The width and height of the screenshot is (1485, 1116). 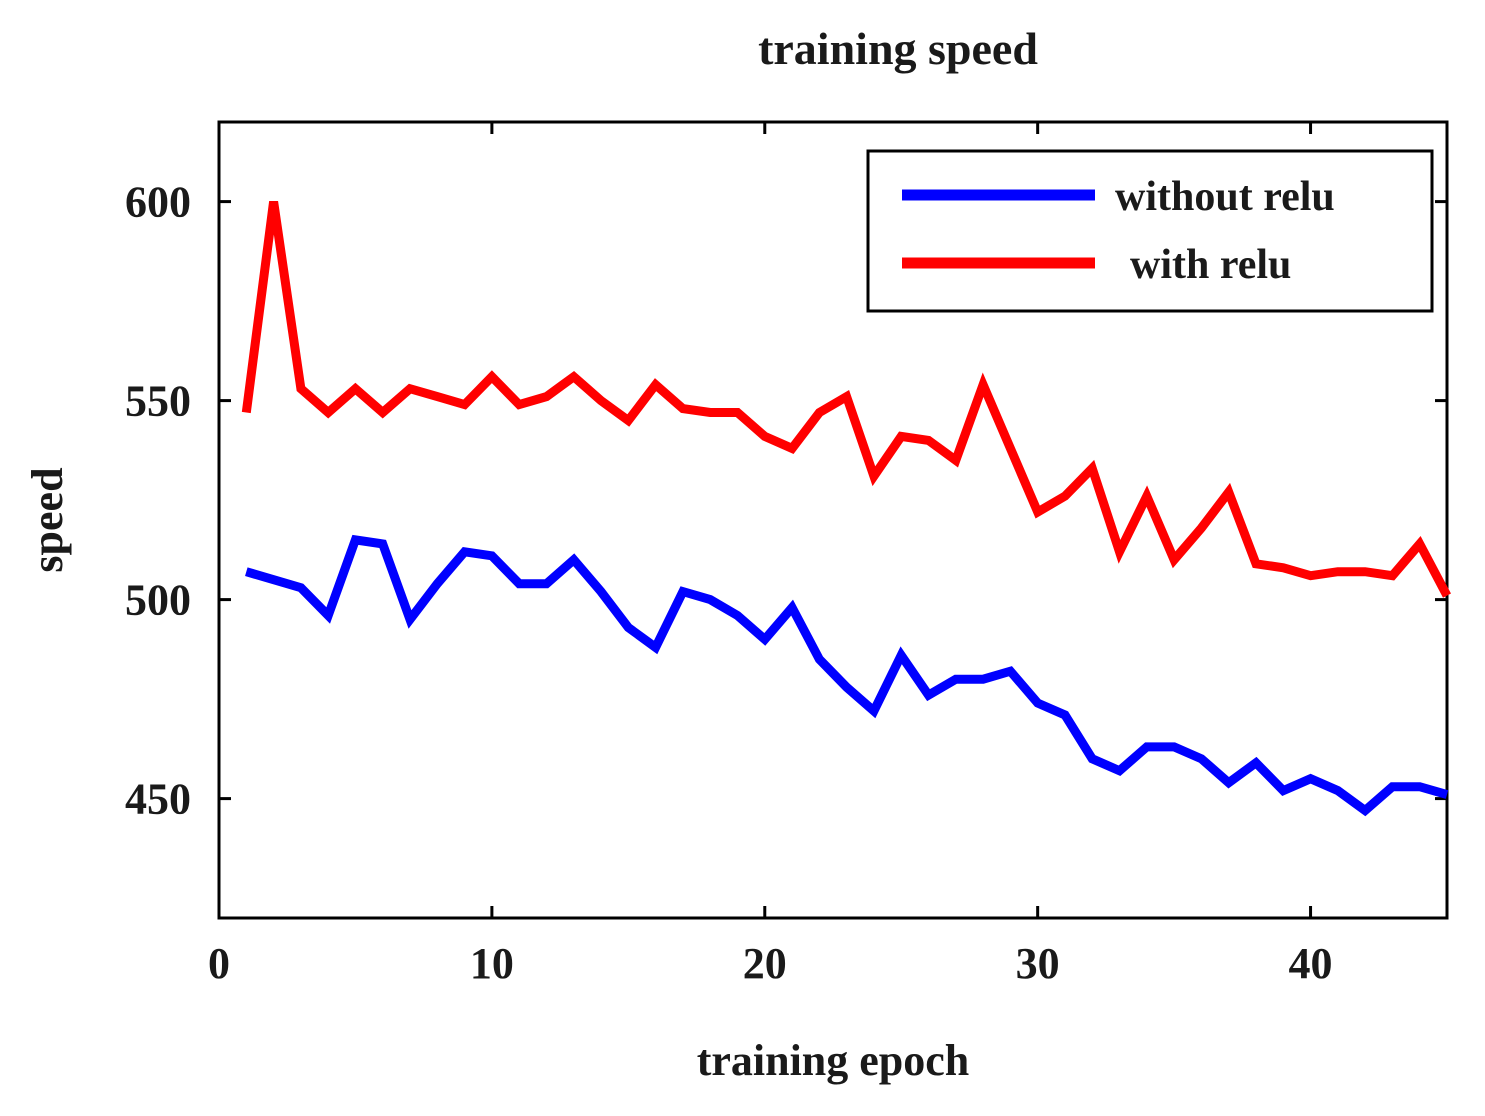 I want to click on legend: without relu with relu, so click(x=1150, y=231).